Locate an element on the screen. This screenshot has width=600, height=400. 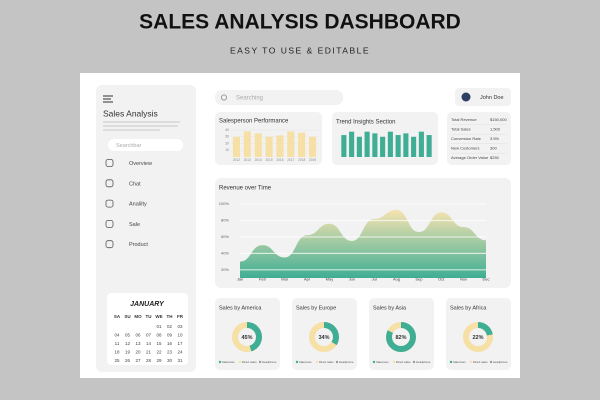
kpi-value: $250 is located at coordinates (495, 157).